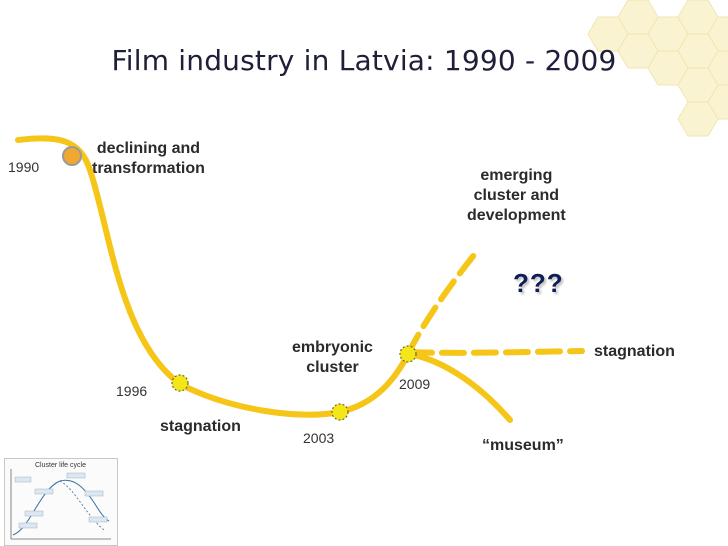  Describe the element at coordinates (180, 383) in the screenshot. I see `marker-1996` at that location.